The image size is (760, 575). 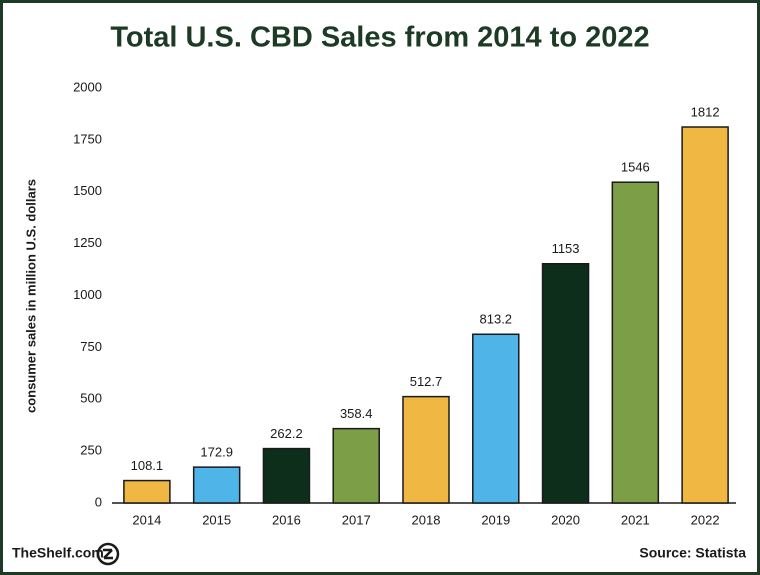 I want to click on x-tick-label: 2015, so click(x=216, y=519).